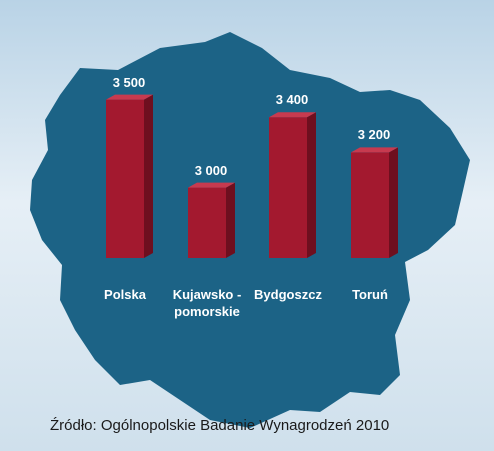 This screenshot has width=494, height=451. Describe the element at coordinates (292, 100) in the screenshot. I see `value-label: 3 400` at that location.